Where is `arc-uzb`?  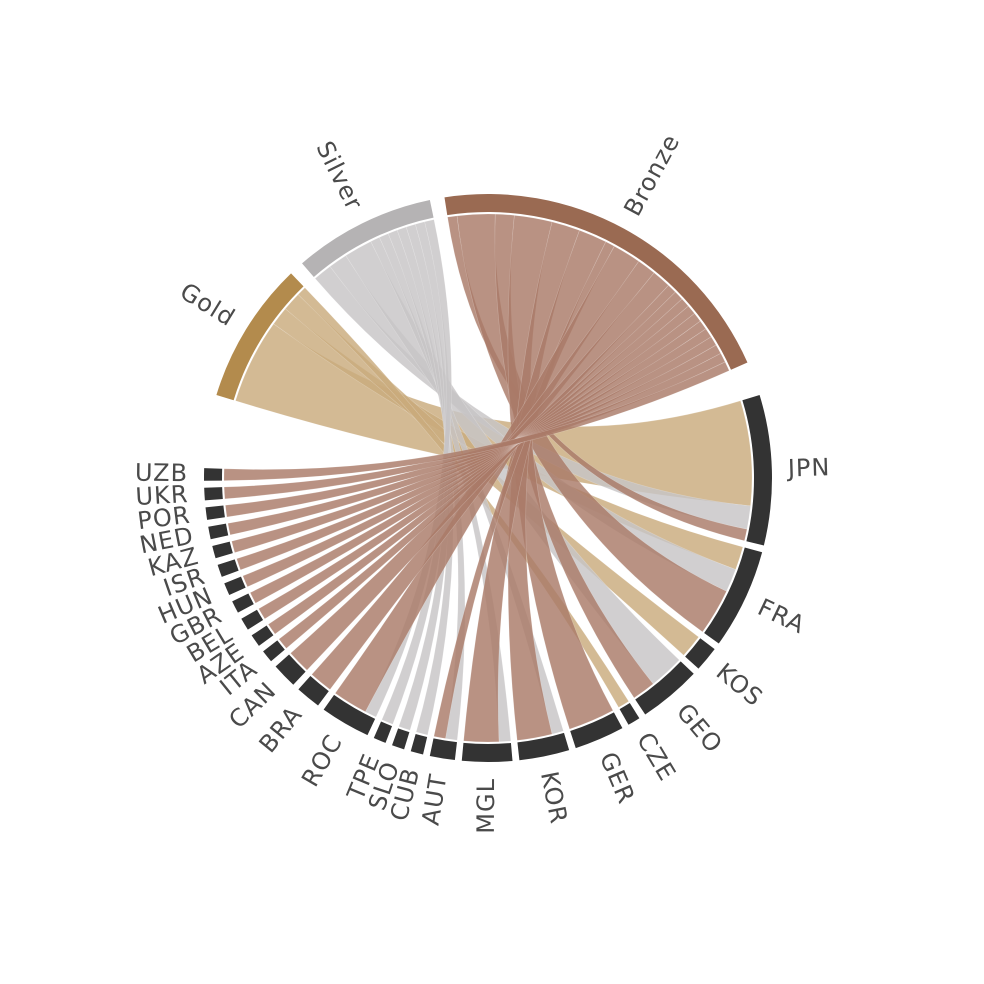
arc-uzb is located at coordinates (213, 474).